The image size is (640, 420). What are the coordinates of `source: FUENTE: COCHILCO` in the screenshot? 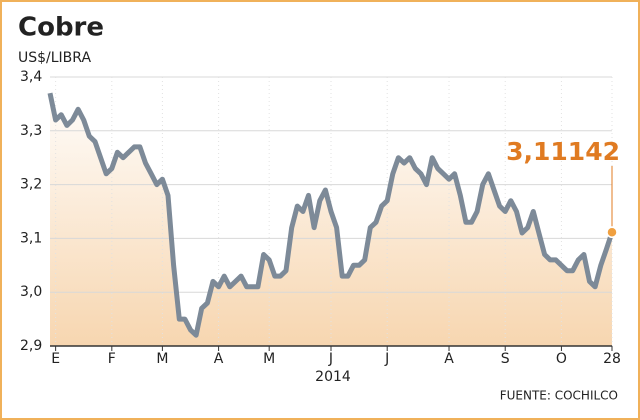 It's located at (559, 396).